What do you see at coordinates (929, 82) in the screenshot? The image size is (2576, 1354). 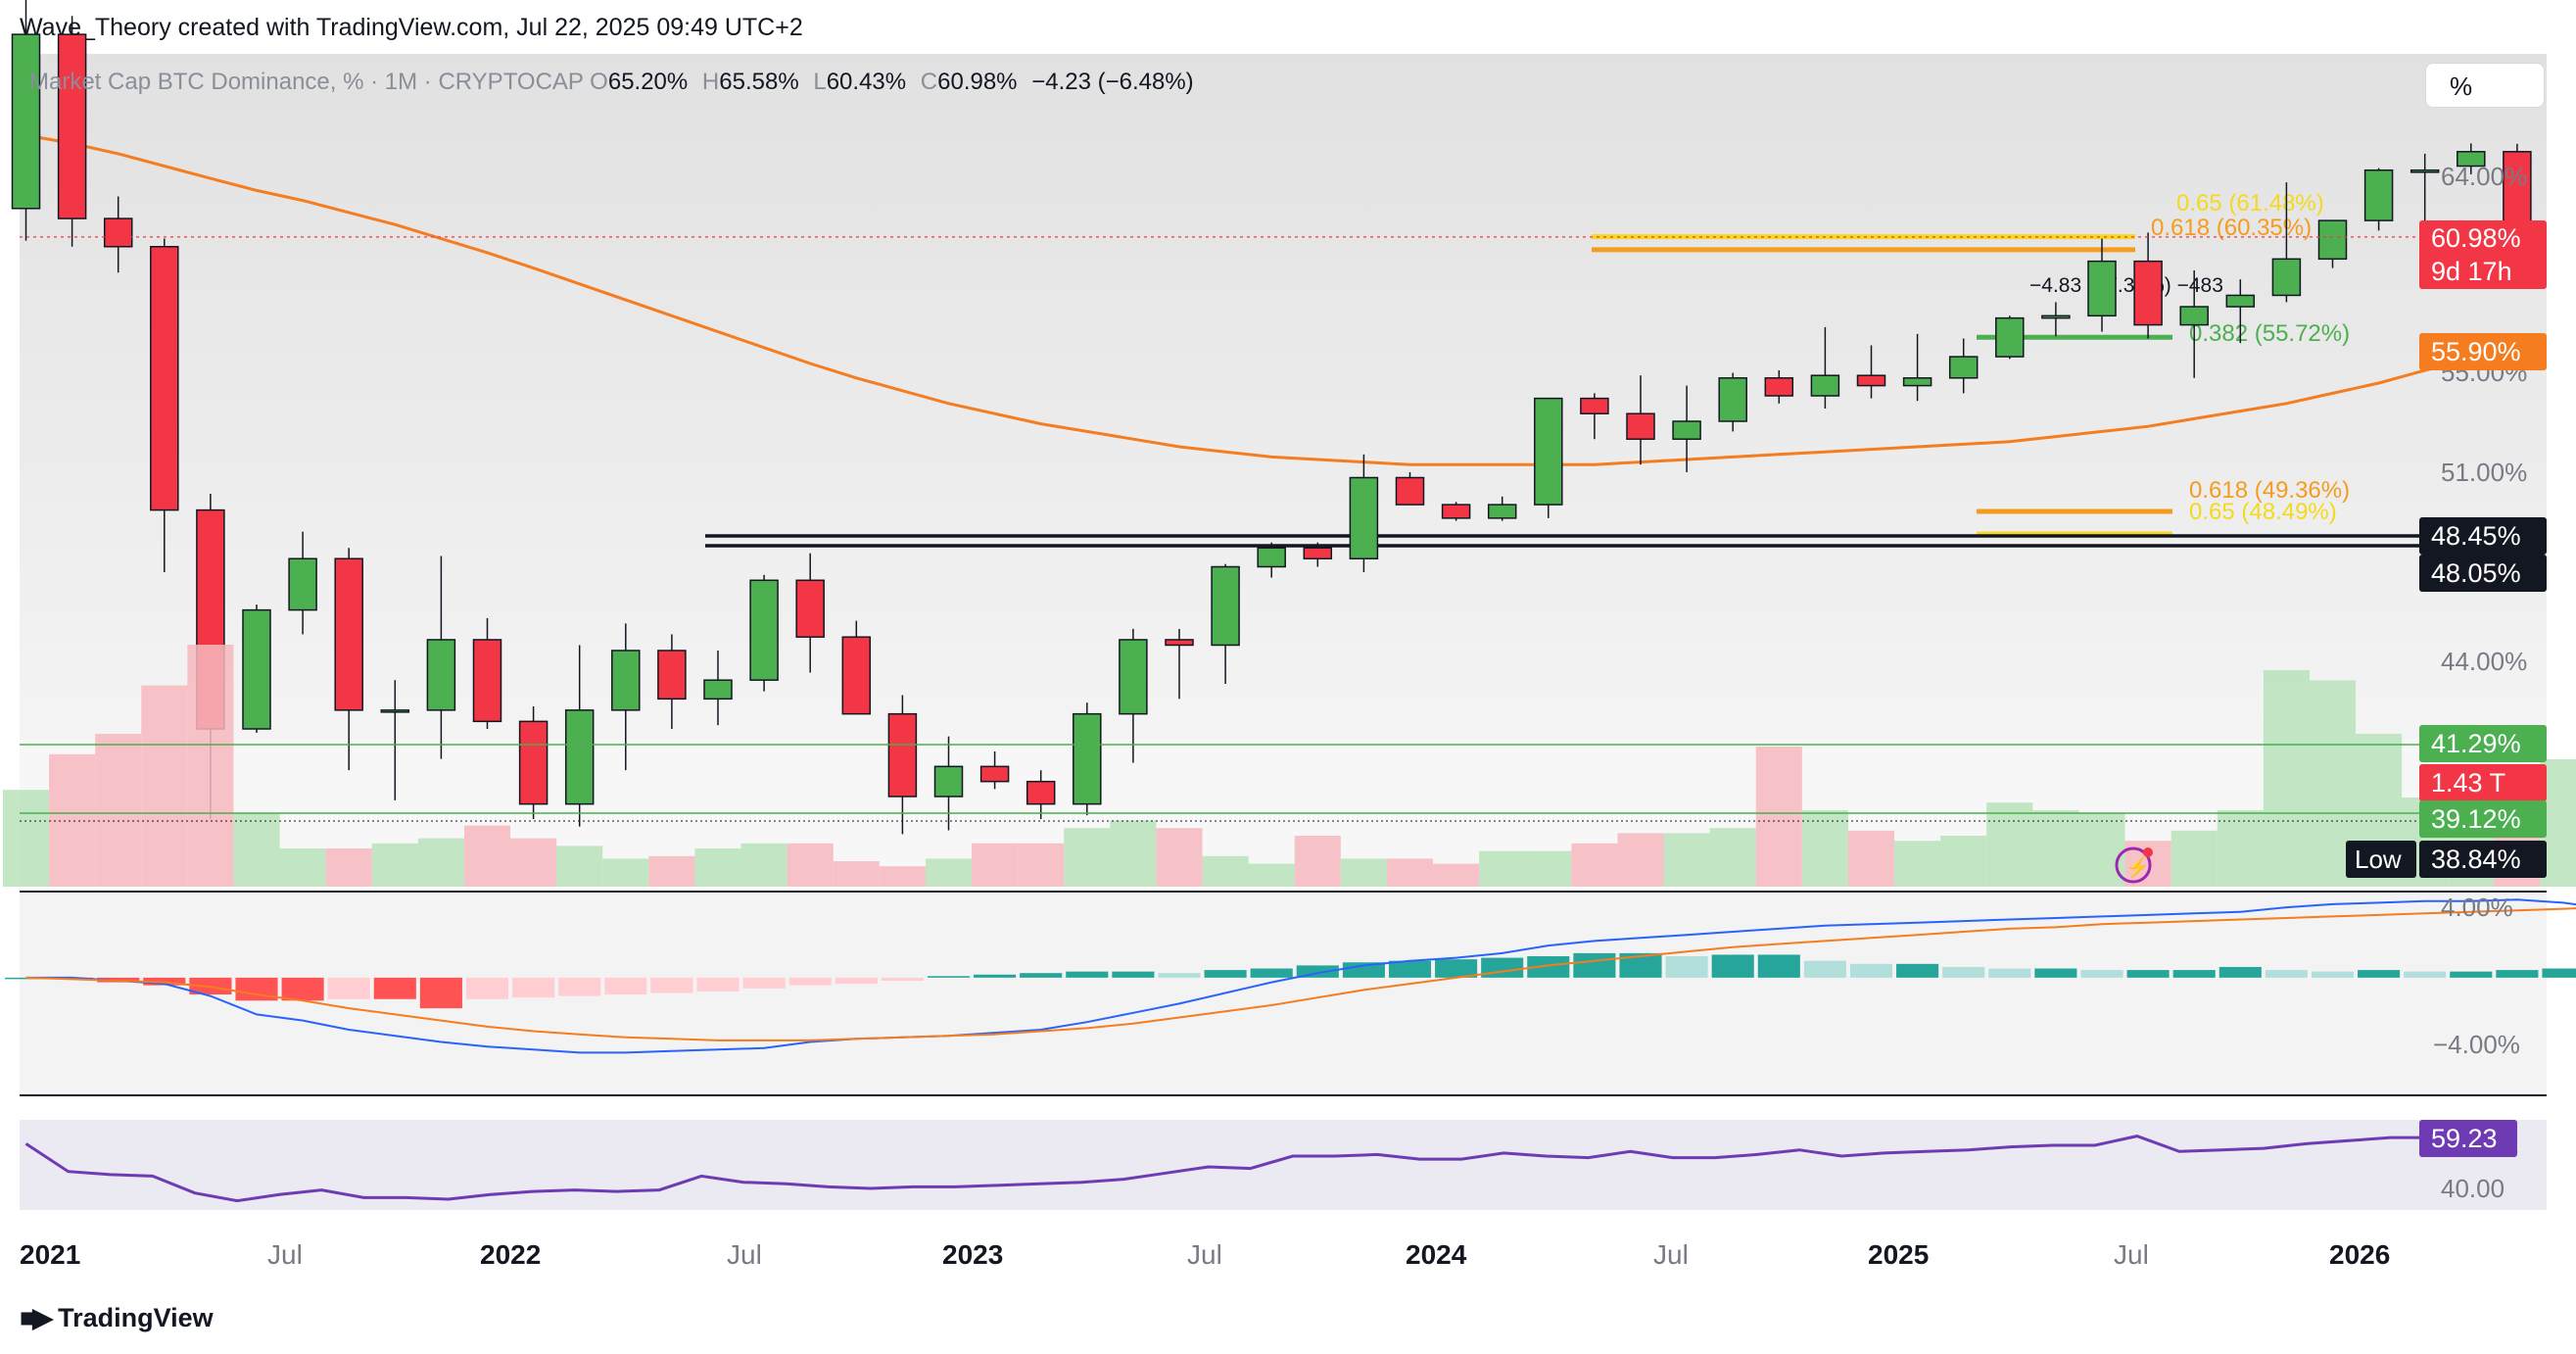 I see `legend-close-label: C` at bounding box center [929, 82].